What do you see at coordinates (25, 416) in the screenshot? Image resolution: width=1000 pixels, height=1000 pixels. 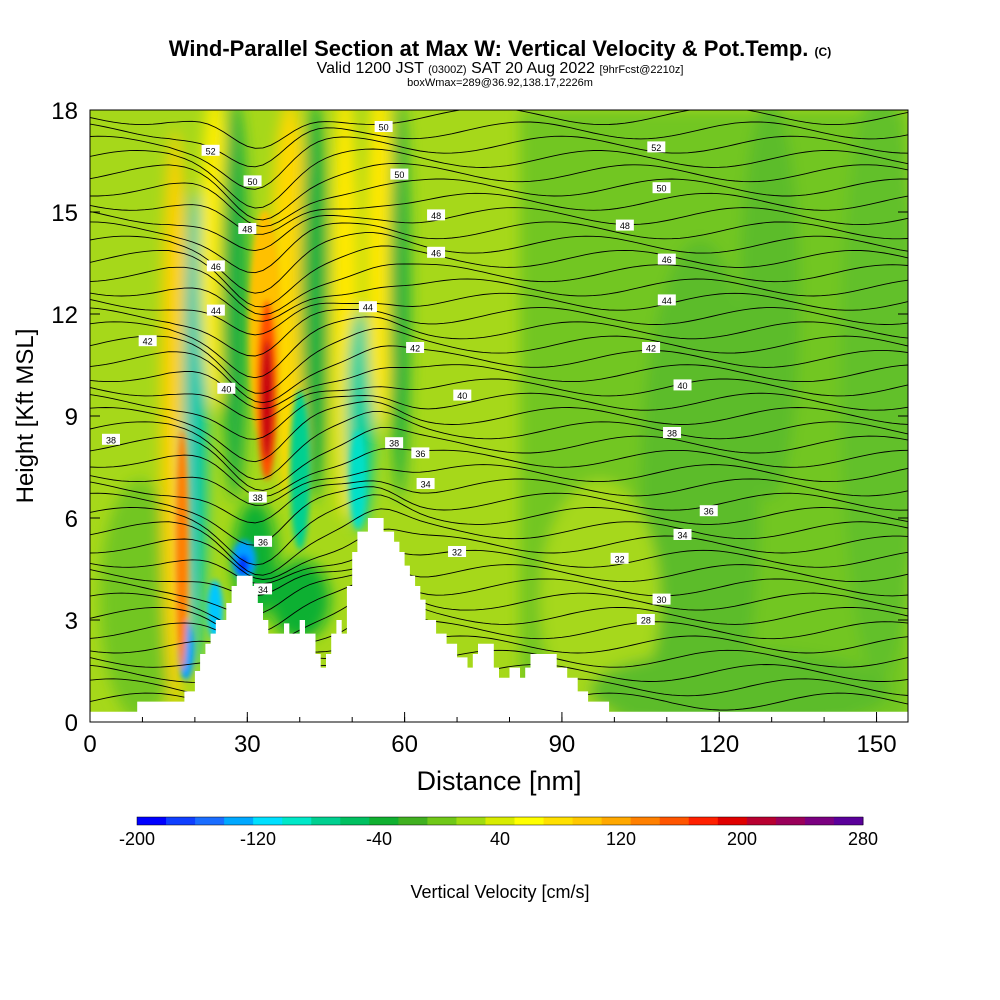 I see `y-axis-label: Height [Kft MSL]` at bounding box center [25, 416].